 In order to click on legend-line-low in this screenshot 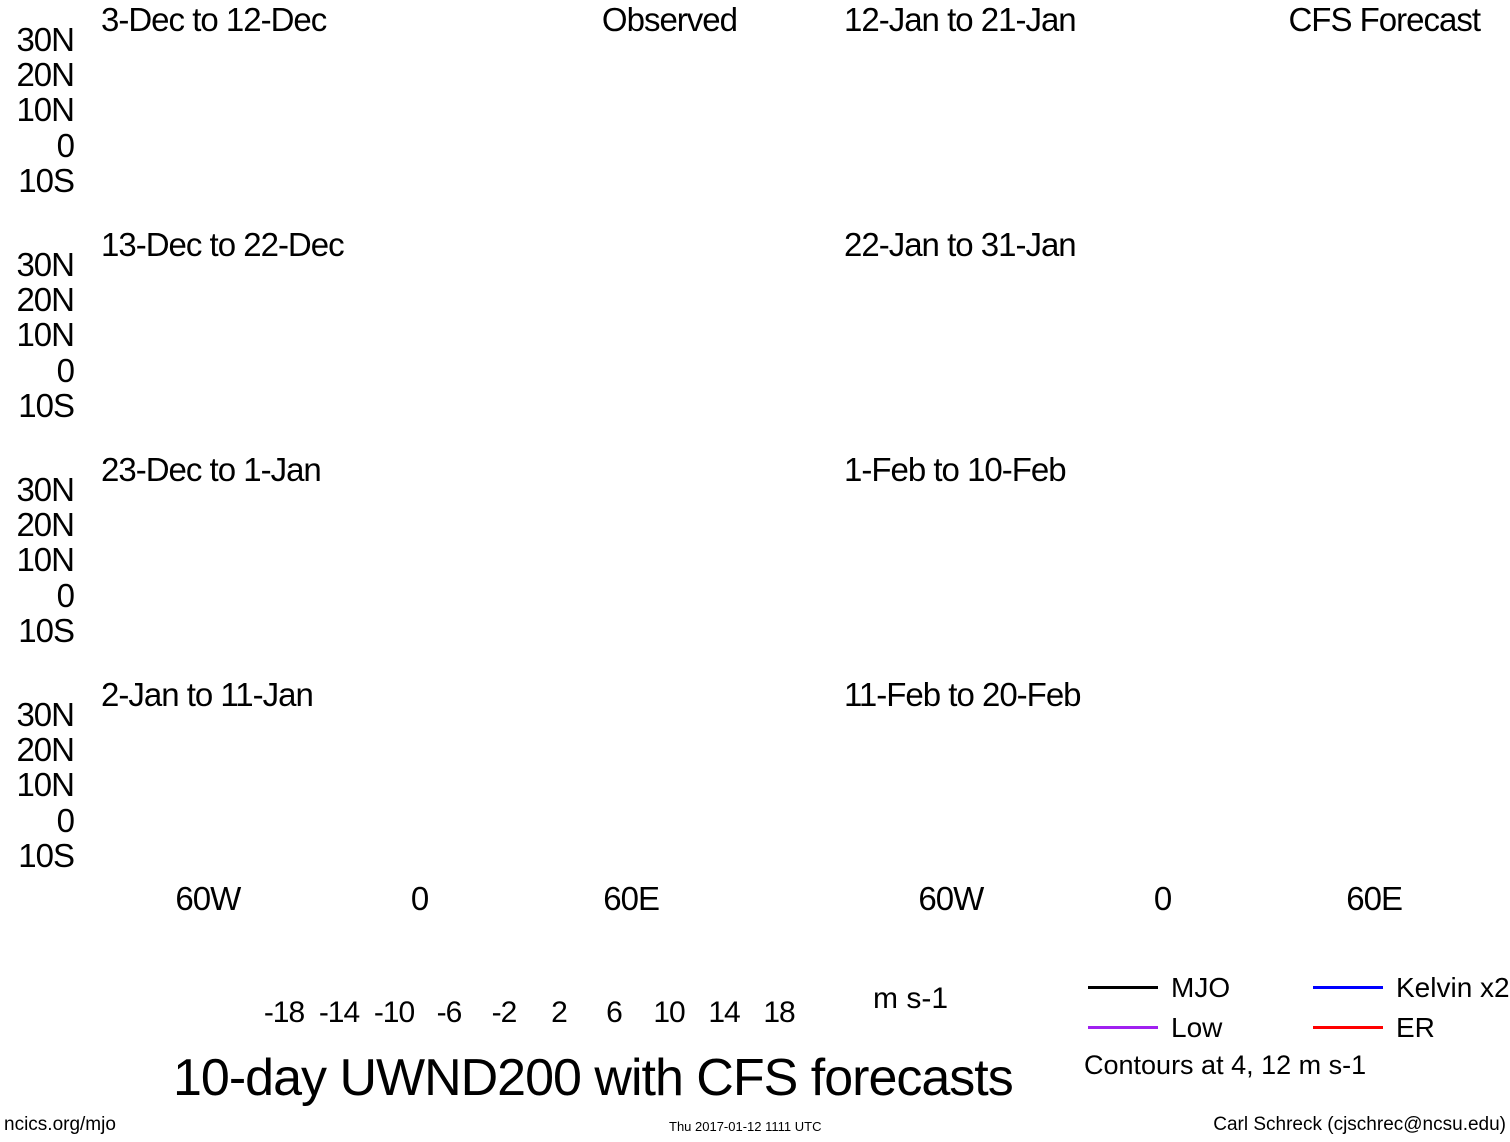, I will do `click(1123, 1027)`.